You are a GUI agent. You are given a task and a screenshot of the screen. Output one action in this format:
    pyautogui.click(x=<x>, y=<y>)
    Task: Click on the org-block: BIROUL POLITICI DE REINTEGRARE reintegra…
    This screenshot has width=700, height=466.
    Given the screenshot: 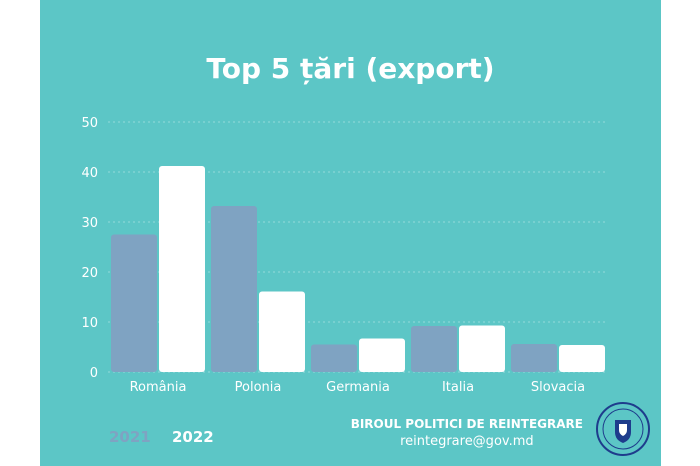 What is the action you would take?
    pyautogui.click(x=467, y=433)
    